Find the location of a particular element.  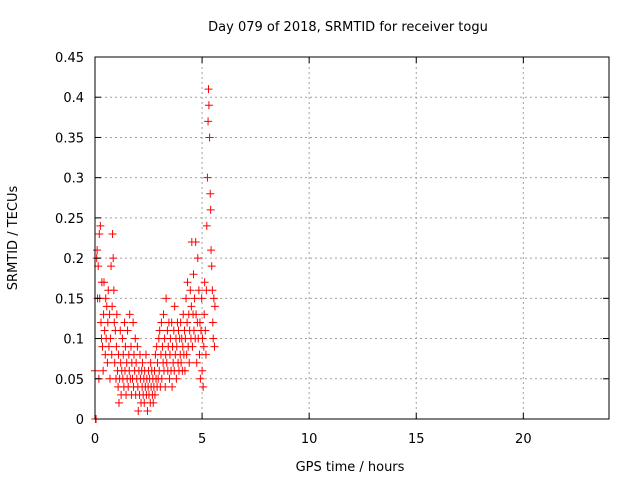

y-tick-label: 0.15 is located at coordinates (69, 299).